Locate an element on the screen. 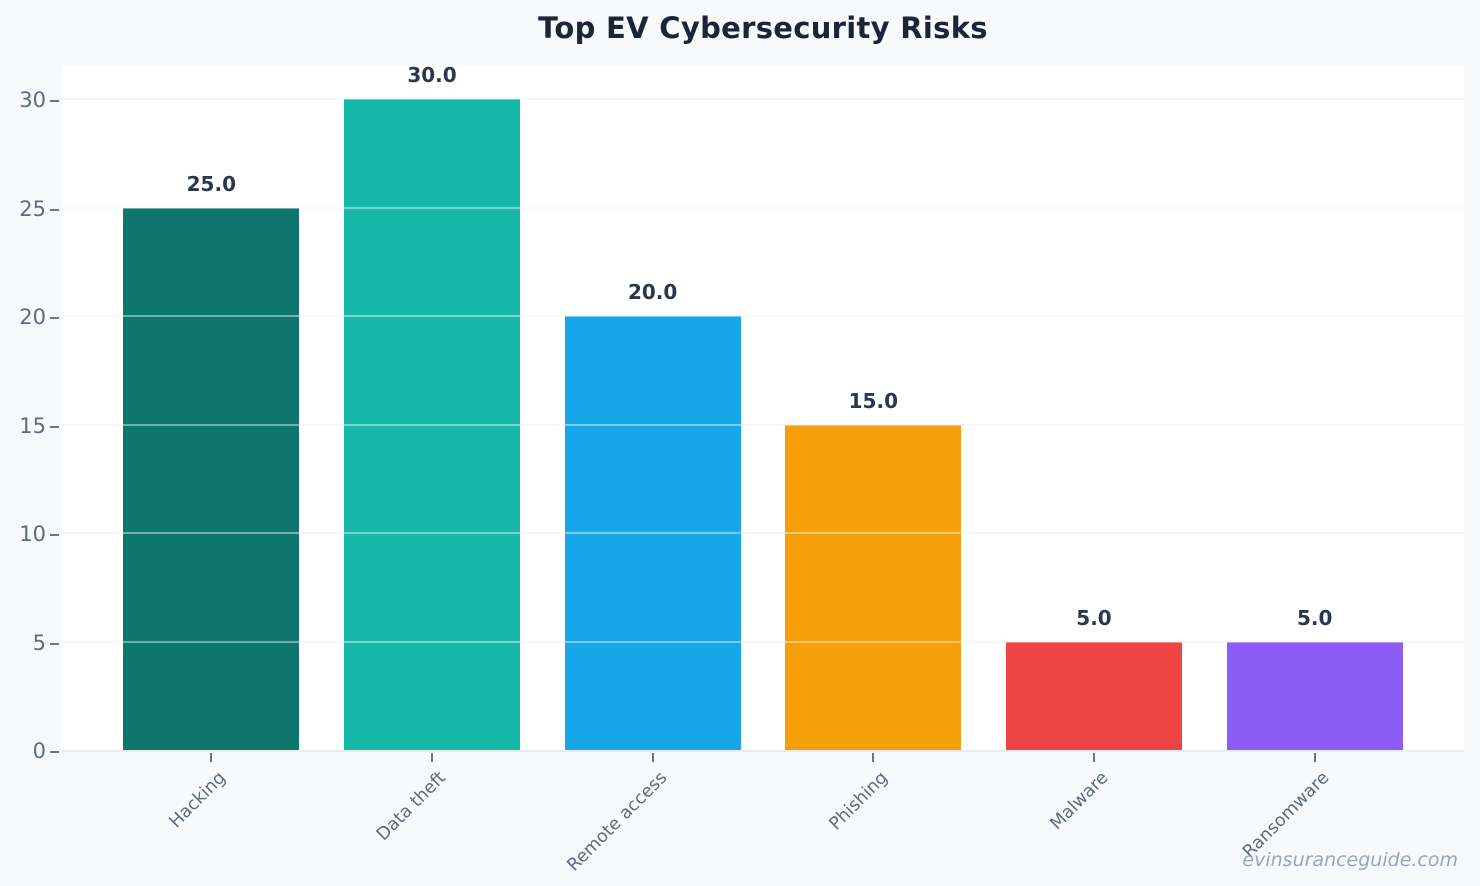 The height and width of the screenshot is (886, 1480). bar-value-label: 25.0 is located at coordinates (211, 183).